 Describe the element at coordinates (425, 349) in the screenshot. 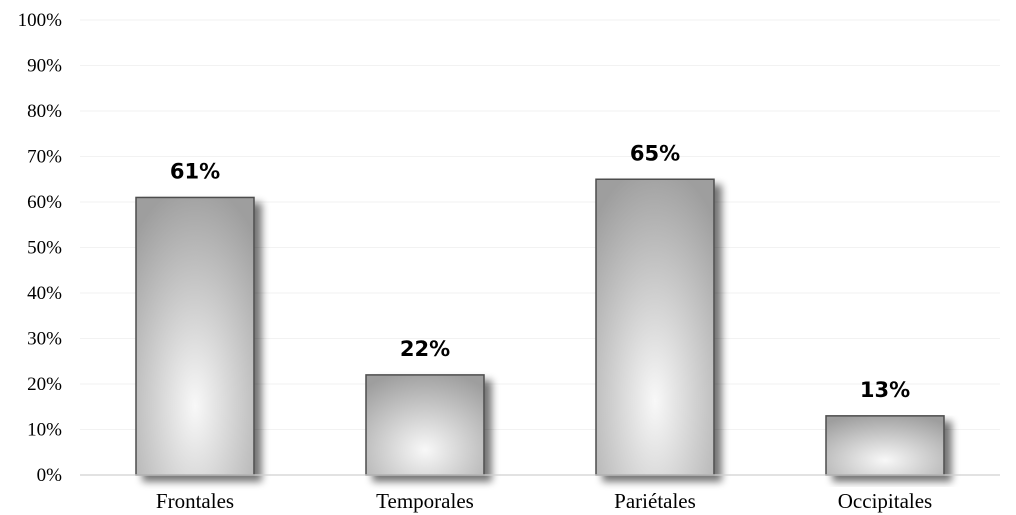

I see `data-label: 22%` at that location.